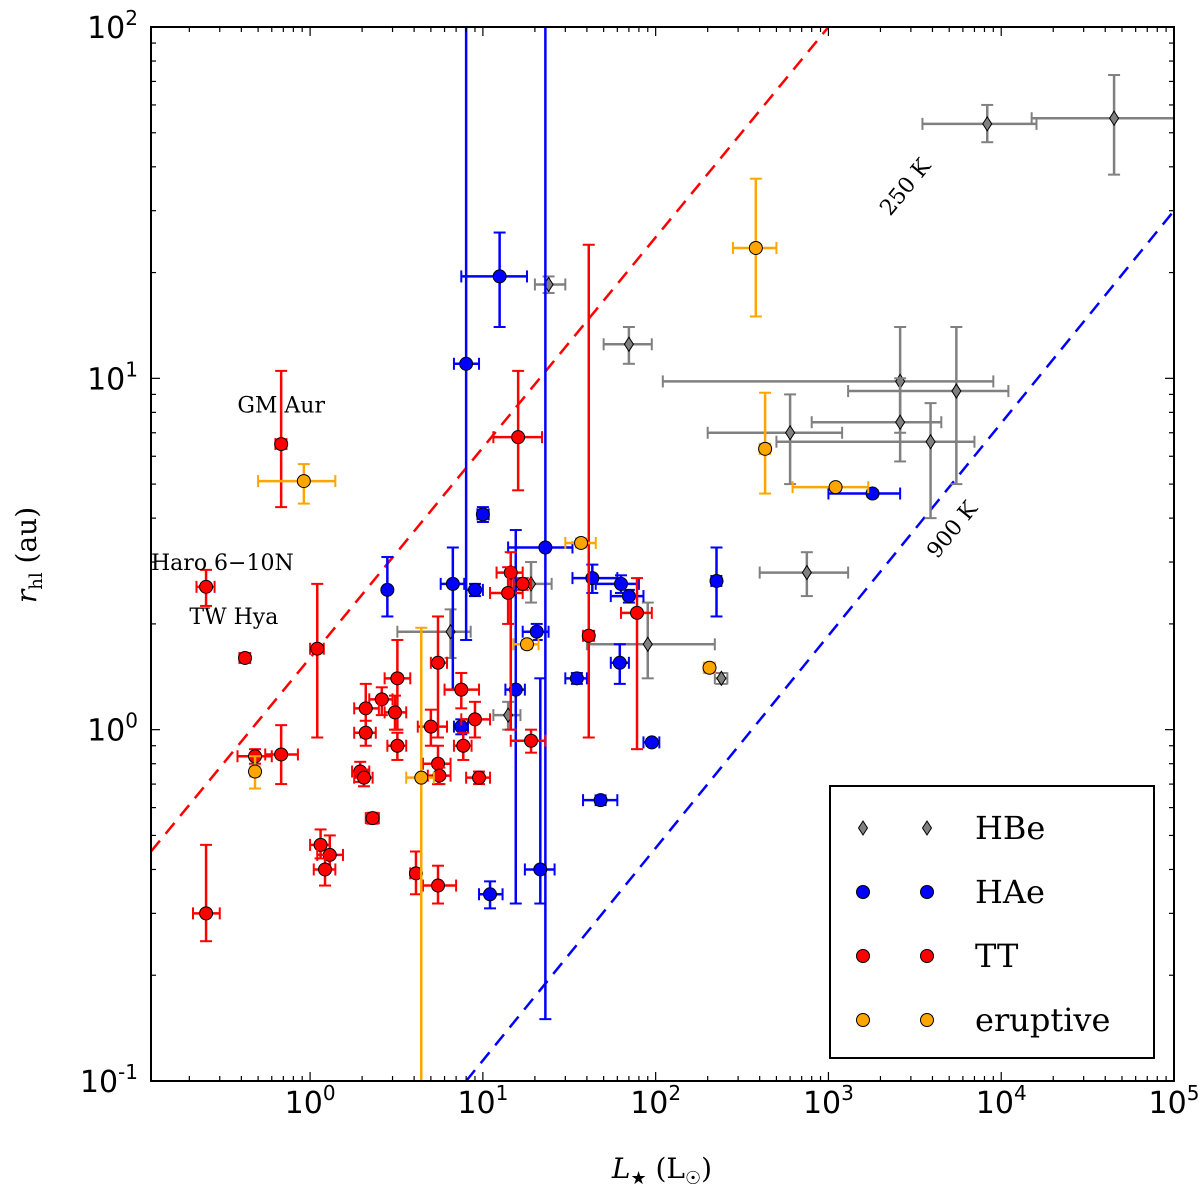  I want to click on x-tick-label: 10³, so click(828, 1101).